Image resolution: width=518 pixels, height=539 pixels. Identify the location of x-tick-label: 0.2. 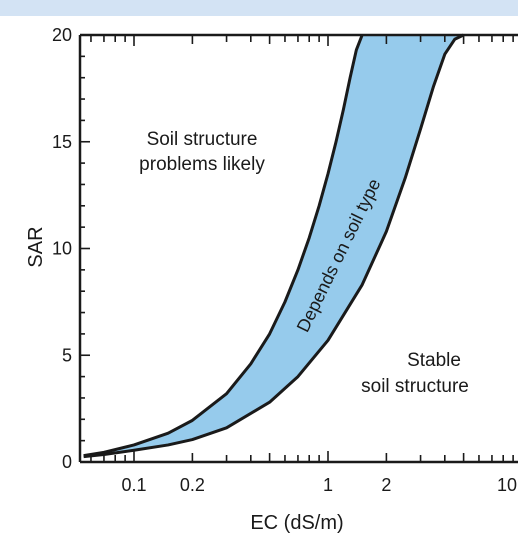
(192, 485).